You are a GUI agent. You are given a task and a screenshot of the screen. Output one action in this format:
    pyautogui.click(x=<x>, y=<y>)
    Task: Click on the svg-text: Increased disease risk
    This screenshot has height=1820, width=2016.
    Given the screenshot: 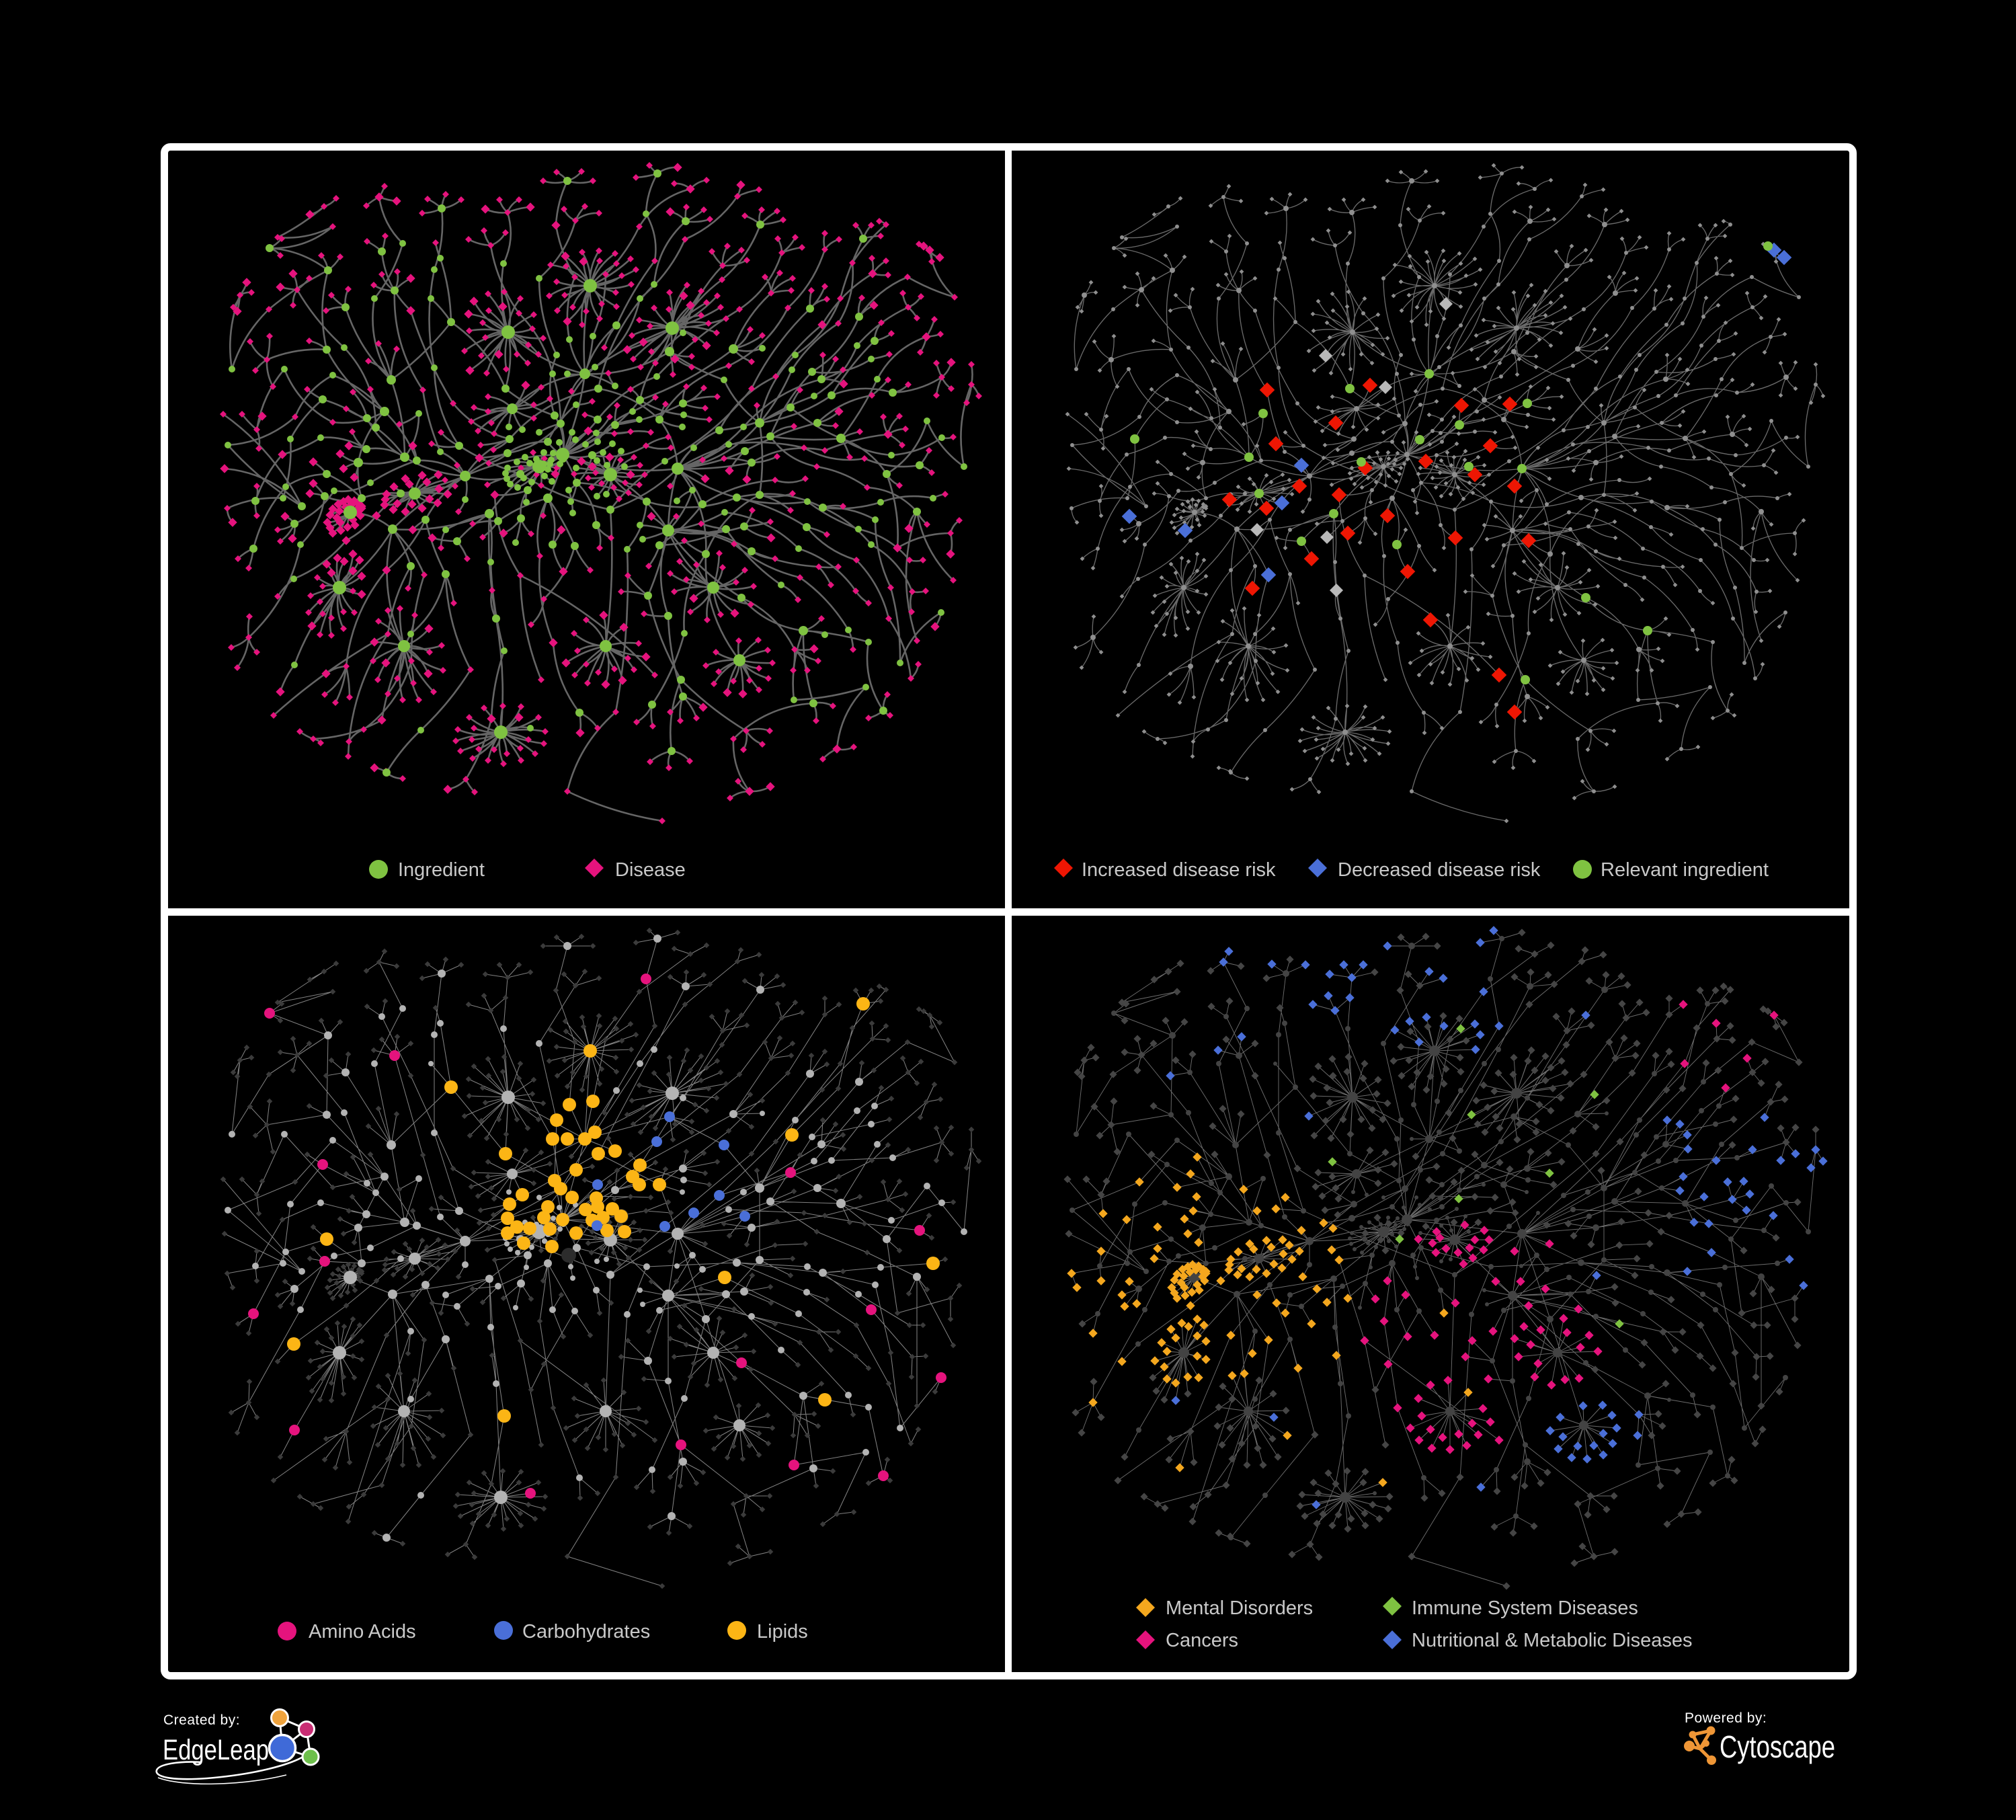 What is the action you would take?
    pyautogui.click(x=1179, y=870)
    